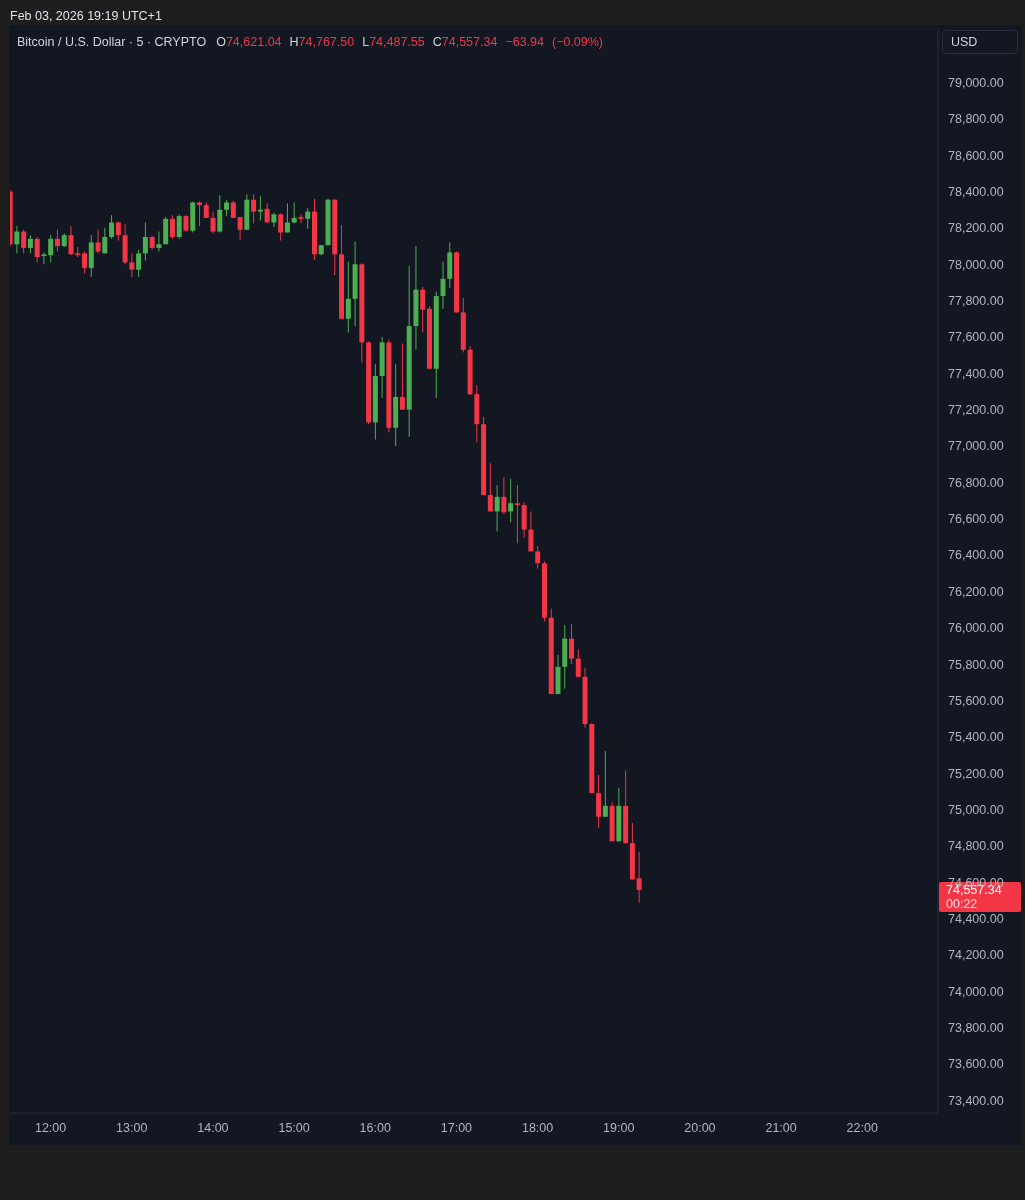 The image size is (1025, 1200). What do you see at coordinates (112, 42) in the screenshot?
I see `text: Bitcoin / U.S. Dollar · 5 · CRYPTO` at bounding box center [112, 42].